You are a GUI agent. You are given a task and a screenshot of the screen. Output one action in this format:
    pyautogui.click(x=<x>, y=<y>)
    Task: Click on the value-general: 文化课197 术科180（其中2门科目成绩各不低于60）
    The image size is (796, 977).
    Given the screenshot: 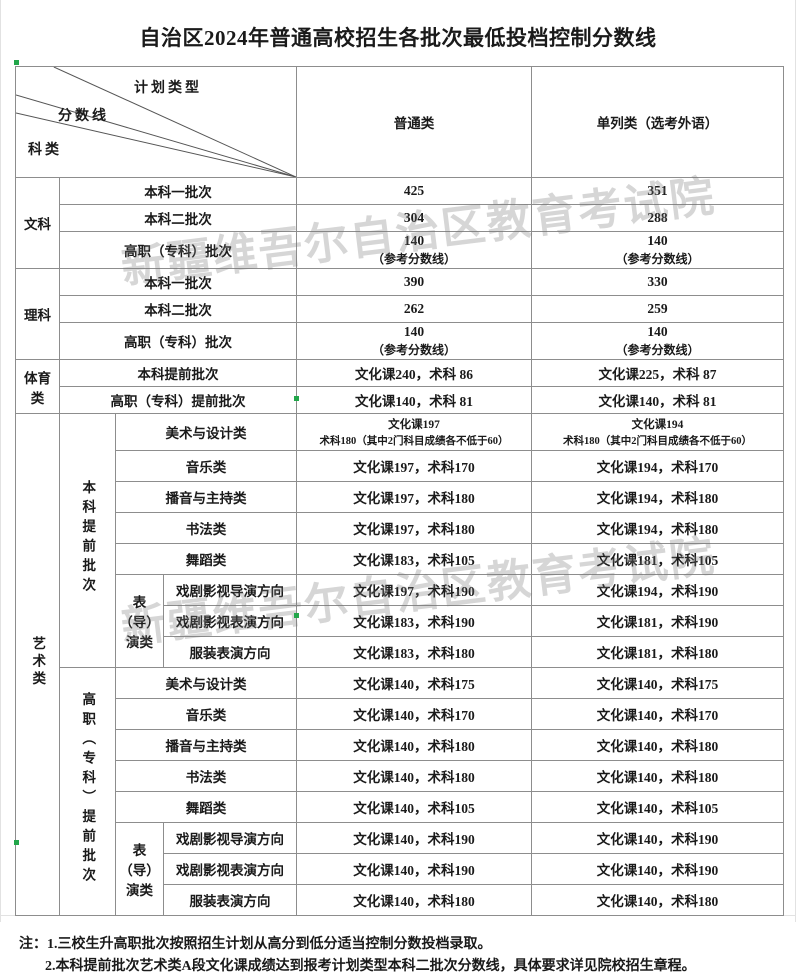 What is the action you would take?
    pyautogui.click(x=414, y=432)
    